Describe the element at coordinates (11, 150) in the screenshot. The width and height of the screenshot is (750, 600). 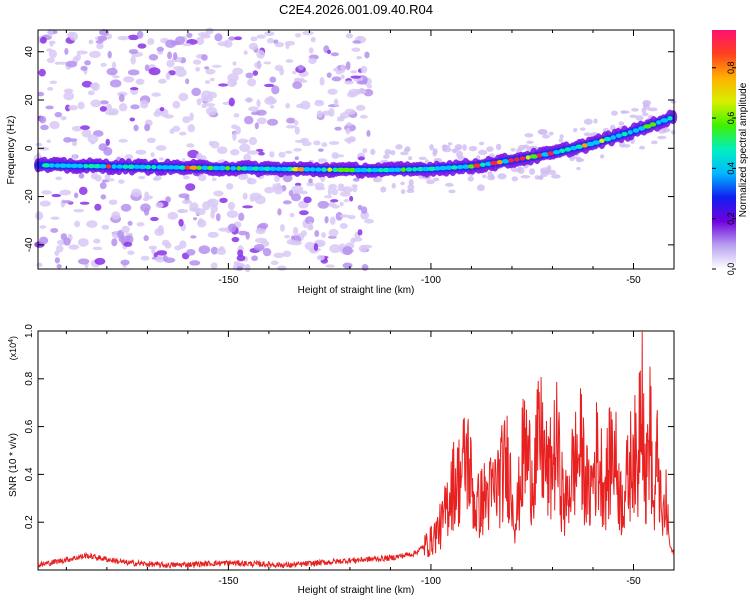
I see `spectrogram-y-axis-label: Frequency (Hz)` at that location.